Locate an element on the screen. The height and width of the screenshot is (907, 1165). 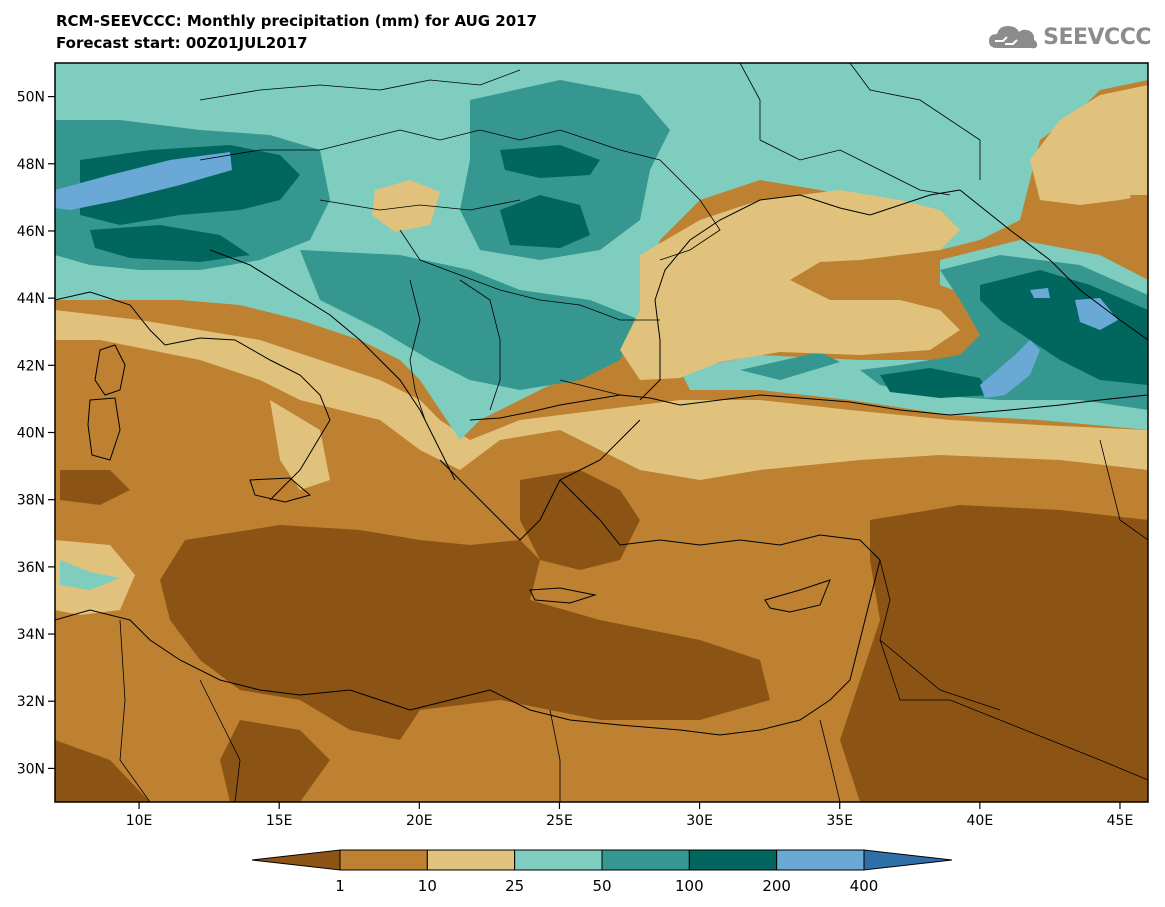
lon-tick-label: 10E is located at coordinates (139, 821).